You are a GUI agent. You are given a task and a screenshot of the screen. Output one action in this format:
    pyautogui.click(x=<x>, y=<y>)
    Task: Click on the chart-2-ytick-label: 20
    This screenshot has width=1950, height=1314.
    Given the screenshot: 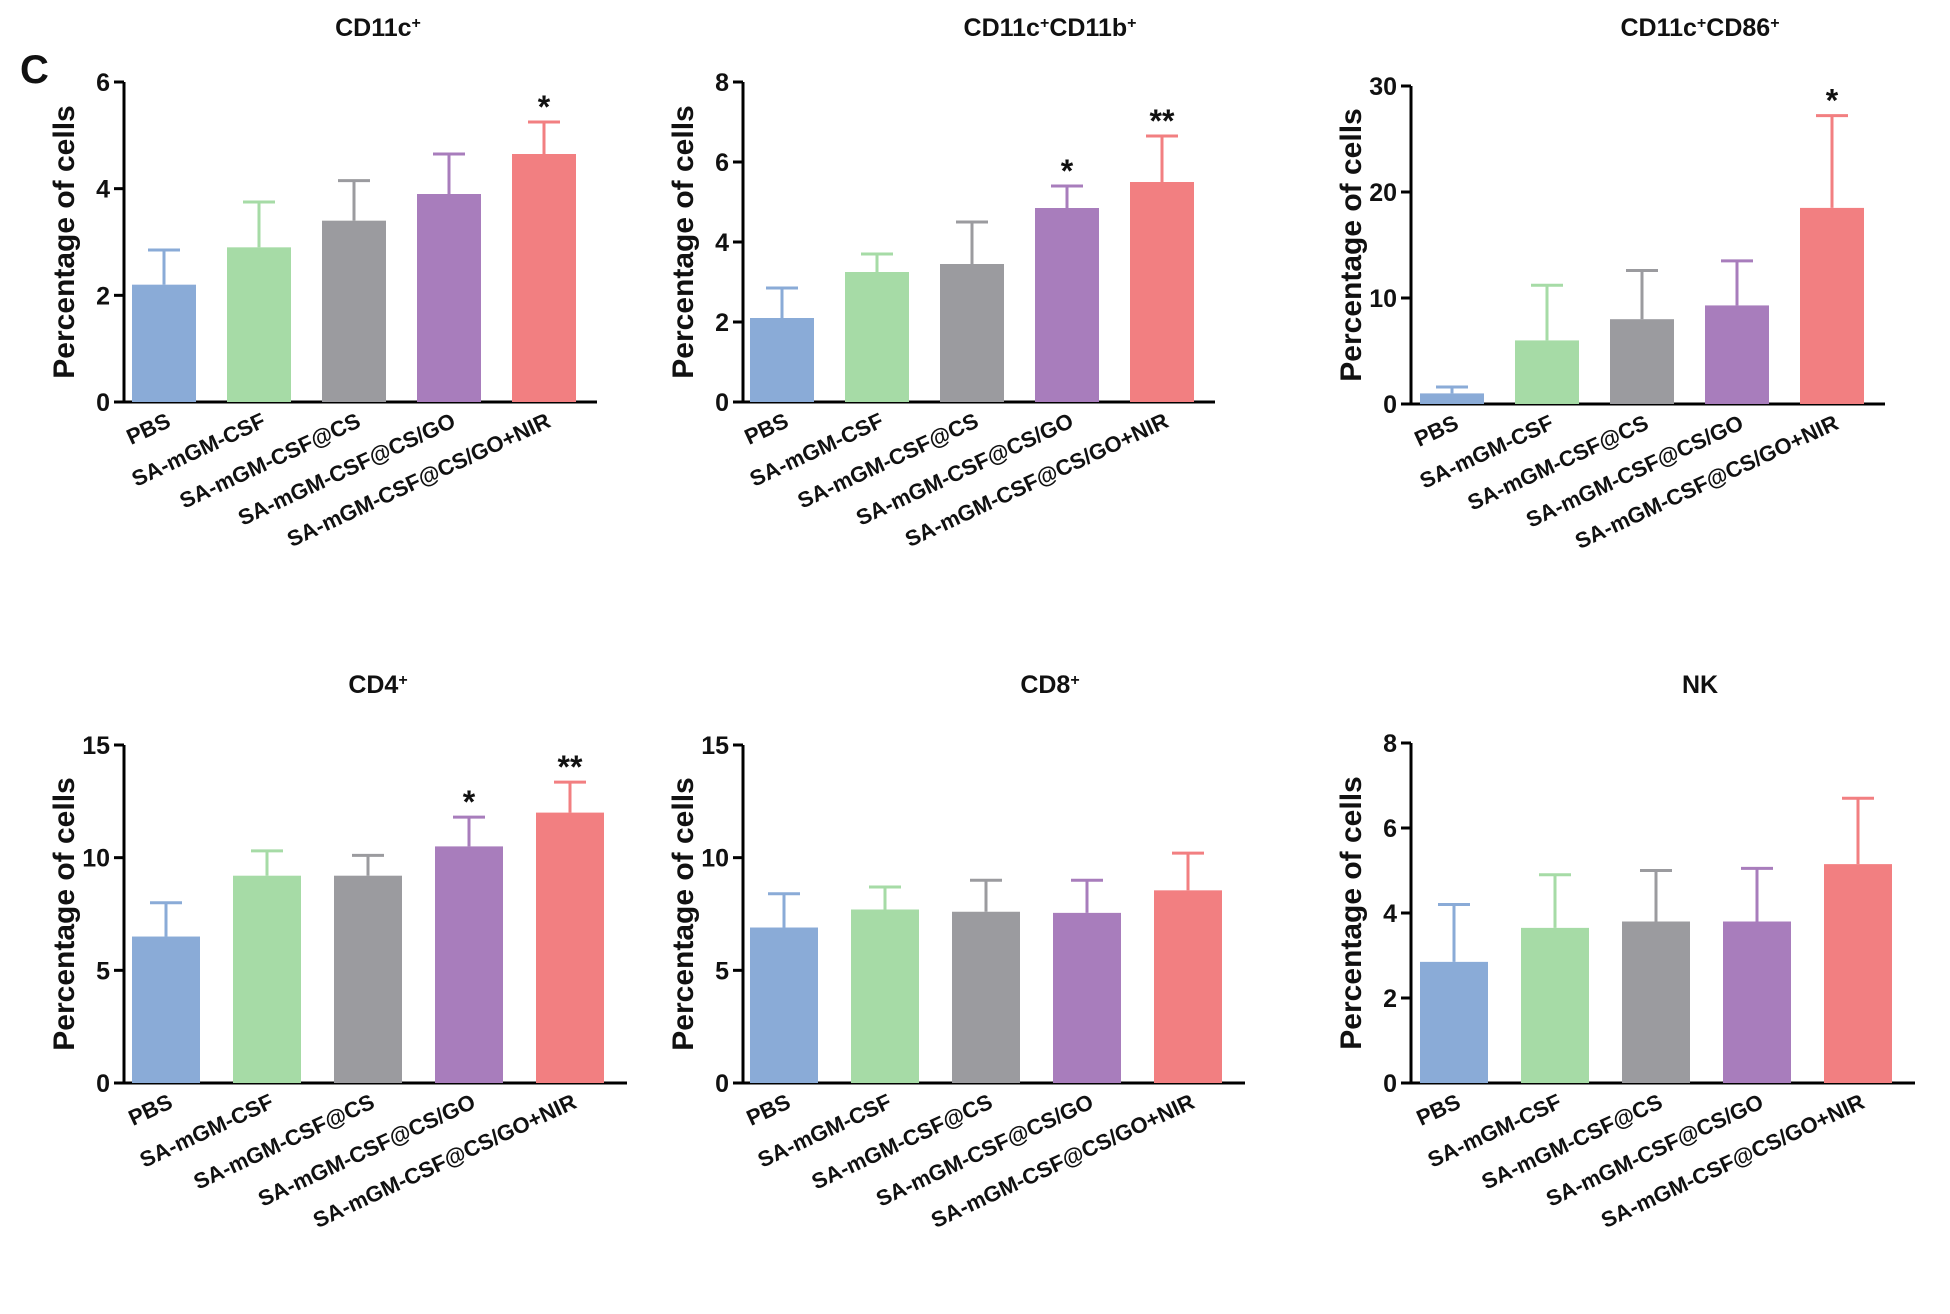 What is the action you would take?
    pyautogui.click(x=1383, y=193)
    